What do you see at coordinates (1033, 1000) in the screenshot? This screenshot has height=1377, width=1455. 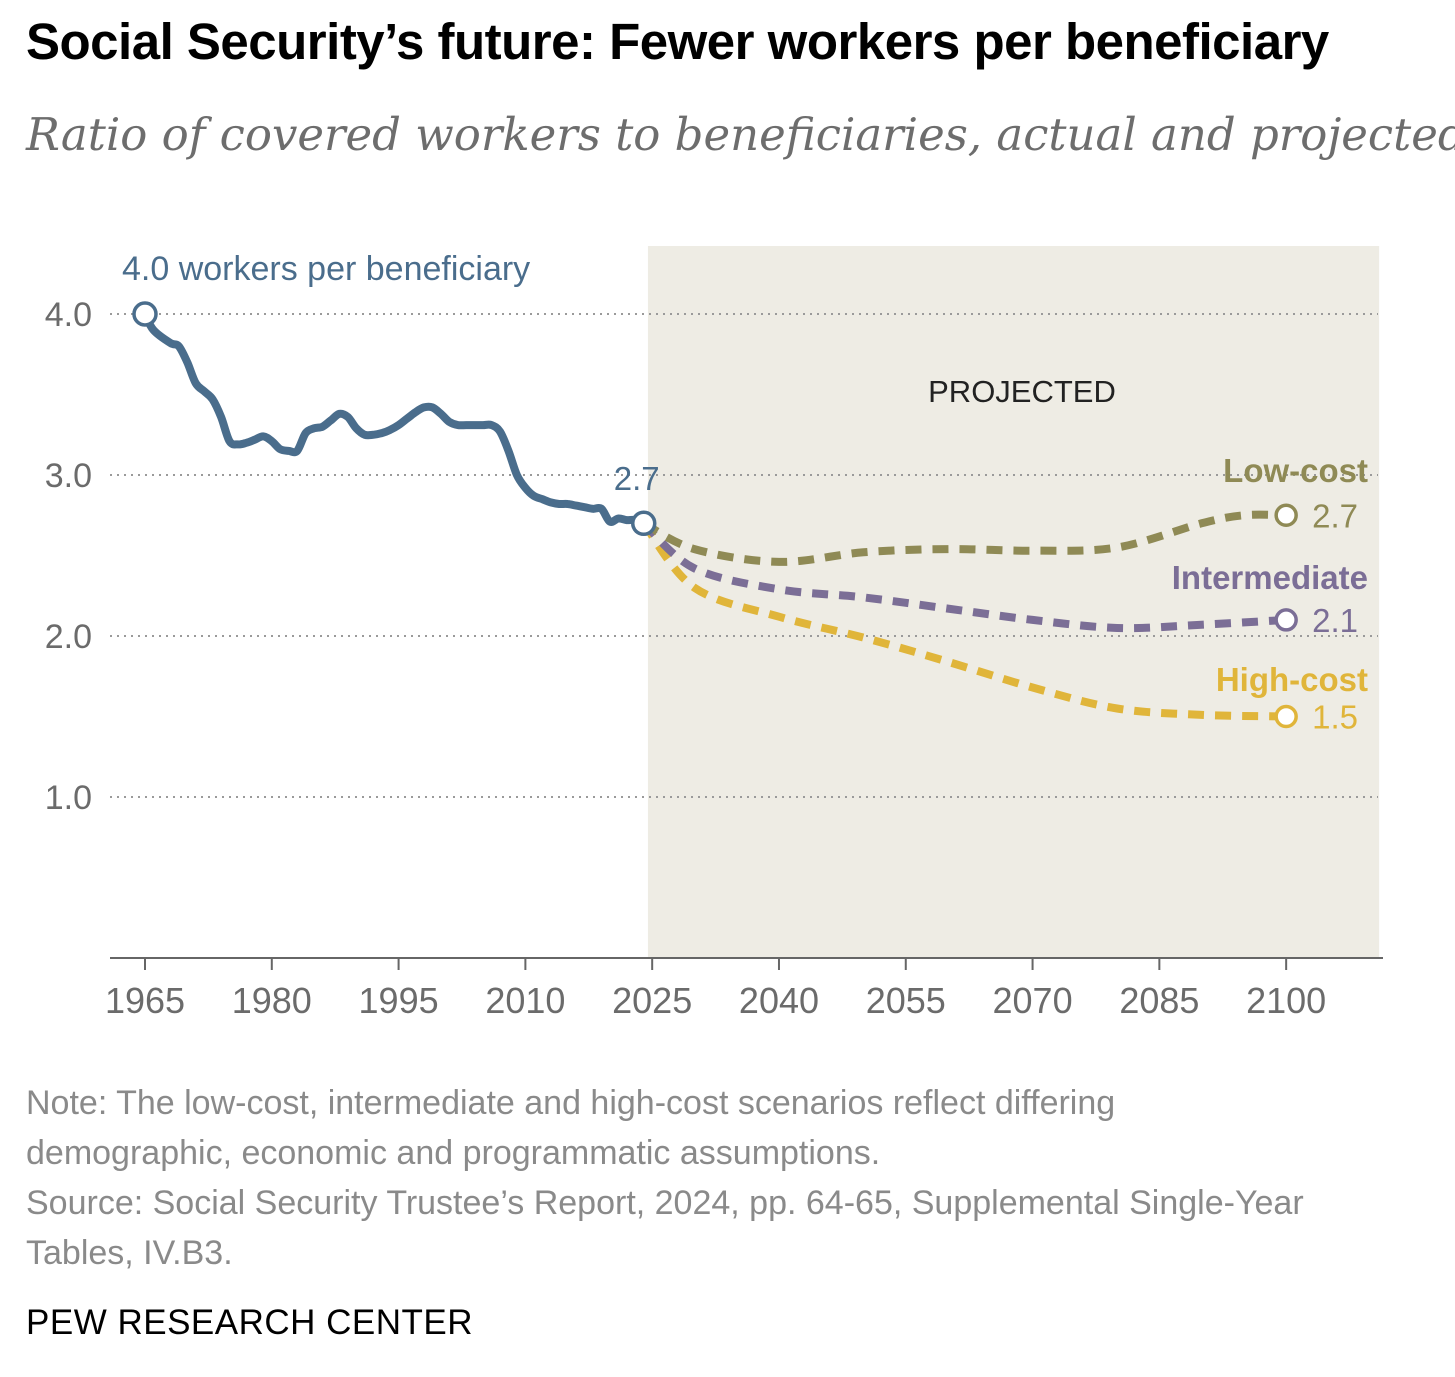 I see `x-tick-label: 2070` at bounding box center [1033, 1000].